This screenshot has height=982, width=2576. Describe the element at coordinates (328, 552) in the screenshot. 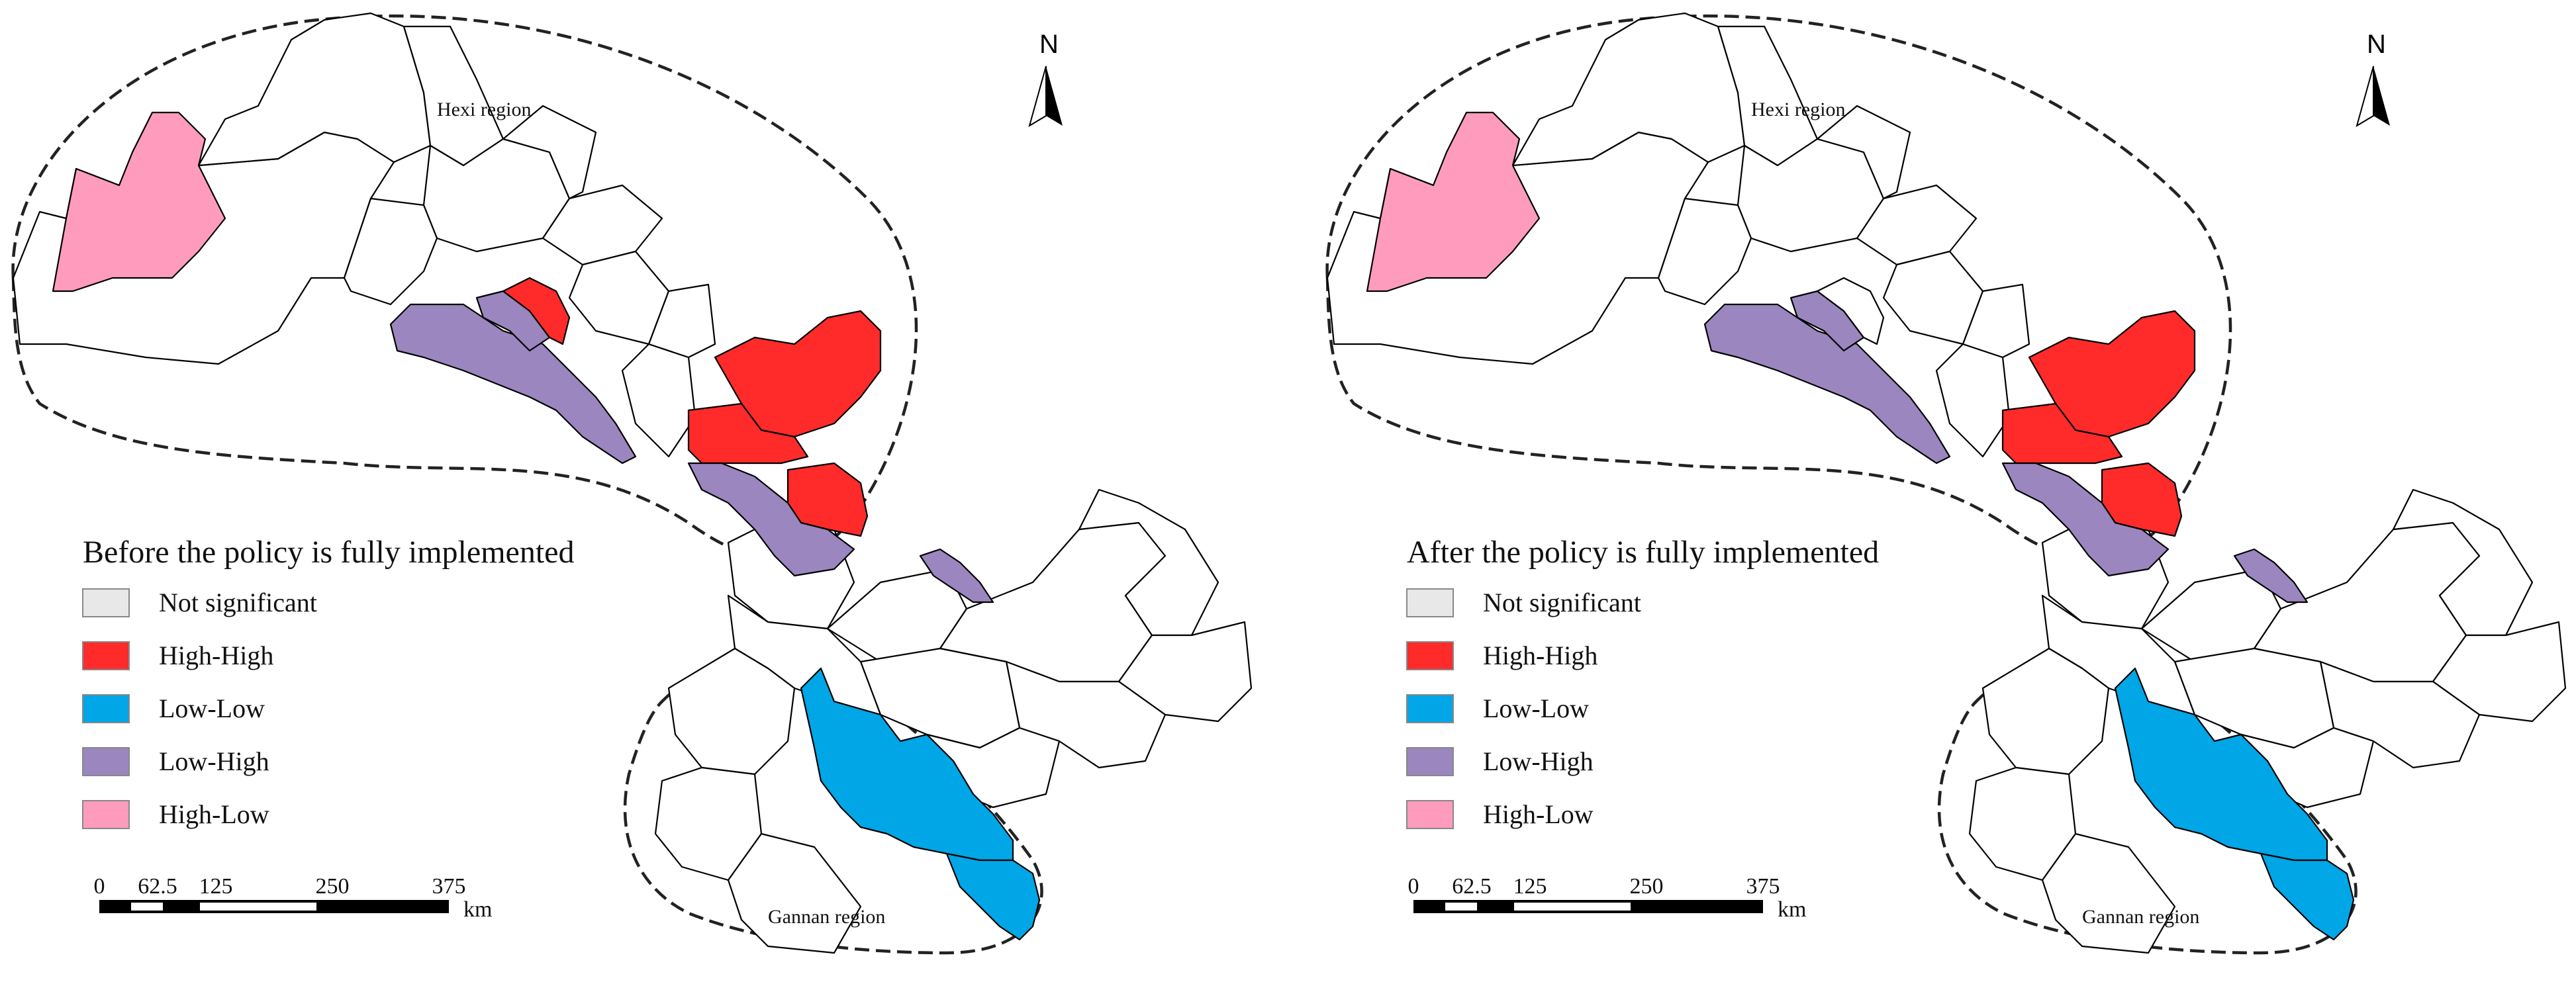

I see `legend-title: Before the policy is fully implemented` at that location.